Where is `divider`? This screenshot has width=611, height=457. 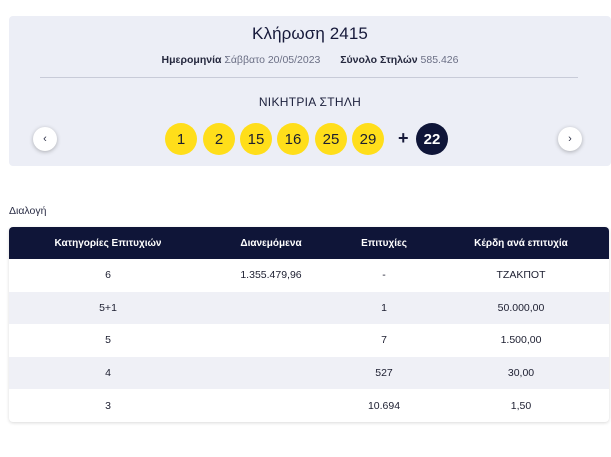
divider is located at coordinates (309, 77).